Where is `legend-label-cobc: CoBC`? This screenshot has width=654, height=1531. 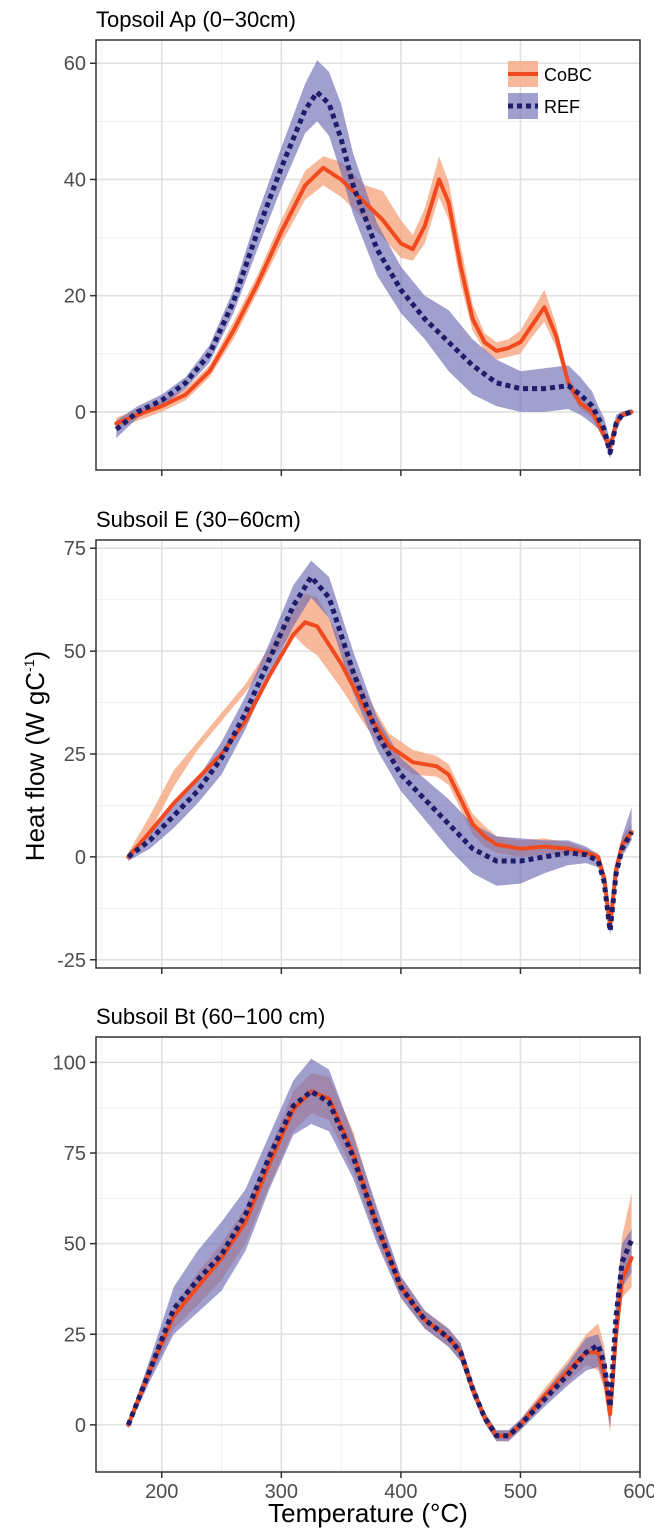 legend-label-cobc: CoBC is located at coordinates (568, 75).